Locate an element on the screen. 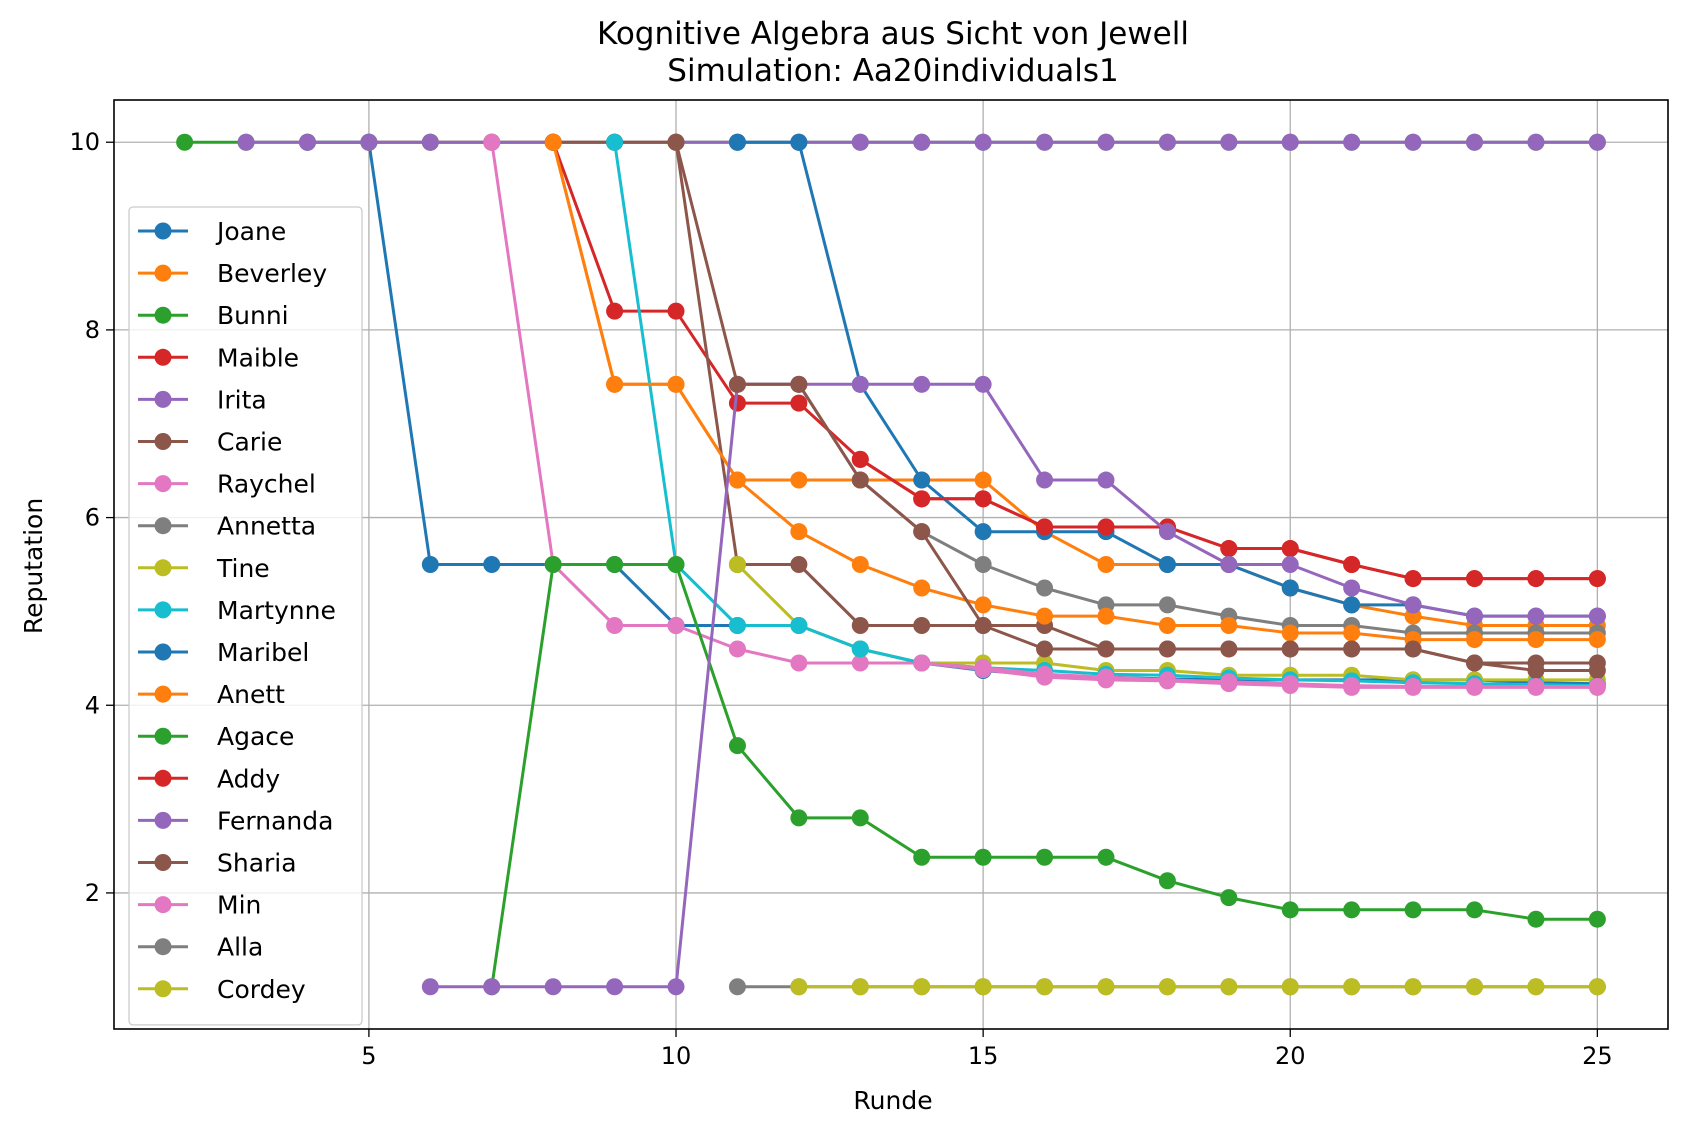 This screenshot has width=1683, height=1131. legend-item: Maribel is located at coordinates (223, 652).